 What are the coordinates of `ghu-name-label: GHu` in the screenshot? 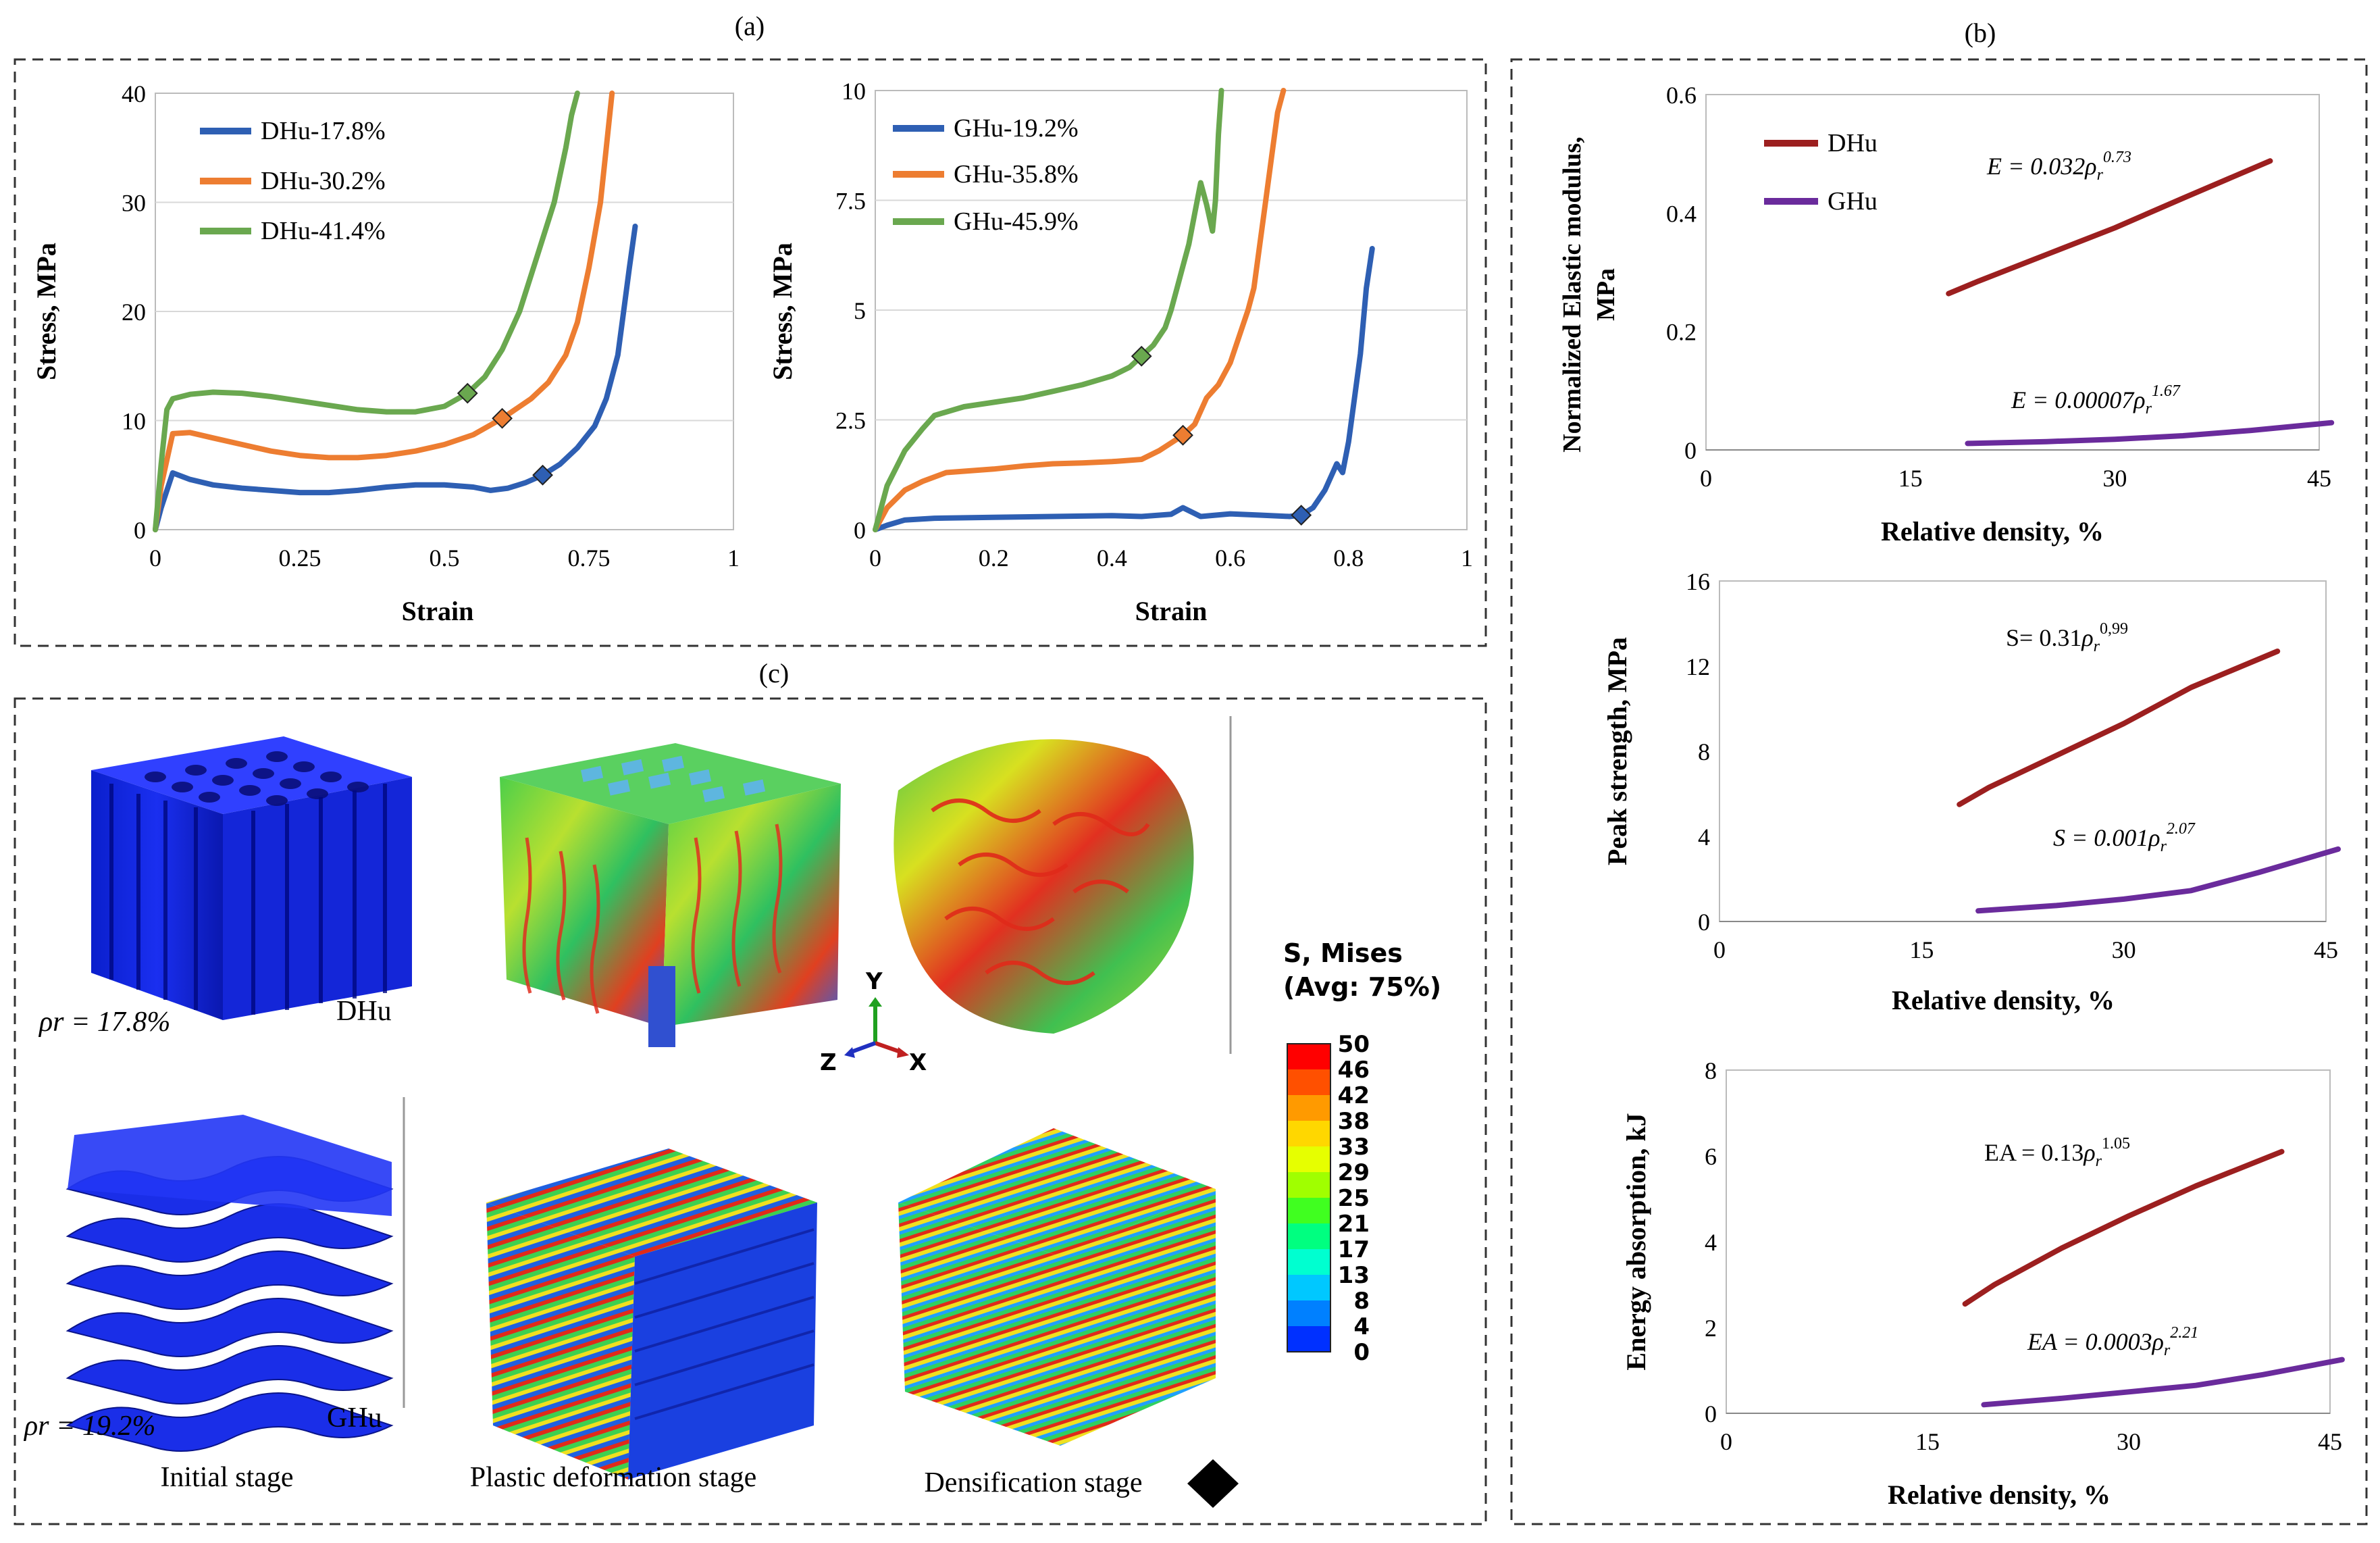 It's located at (354, 1418).